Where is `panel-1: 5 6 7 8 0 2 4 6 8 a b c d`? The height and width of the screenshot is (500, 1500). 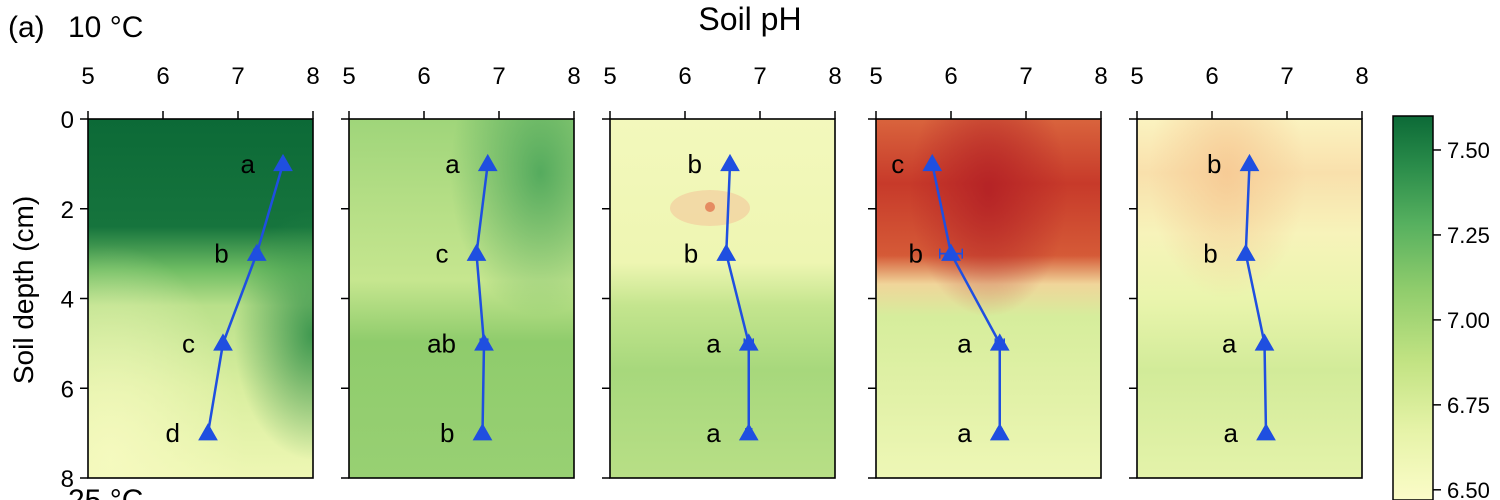
panel-1: 5 6 7 8 0 2 4 6 8 a b c d is located at coordinates (190, 278).